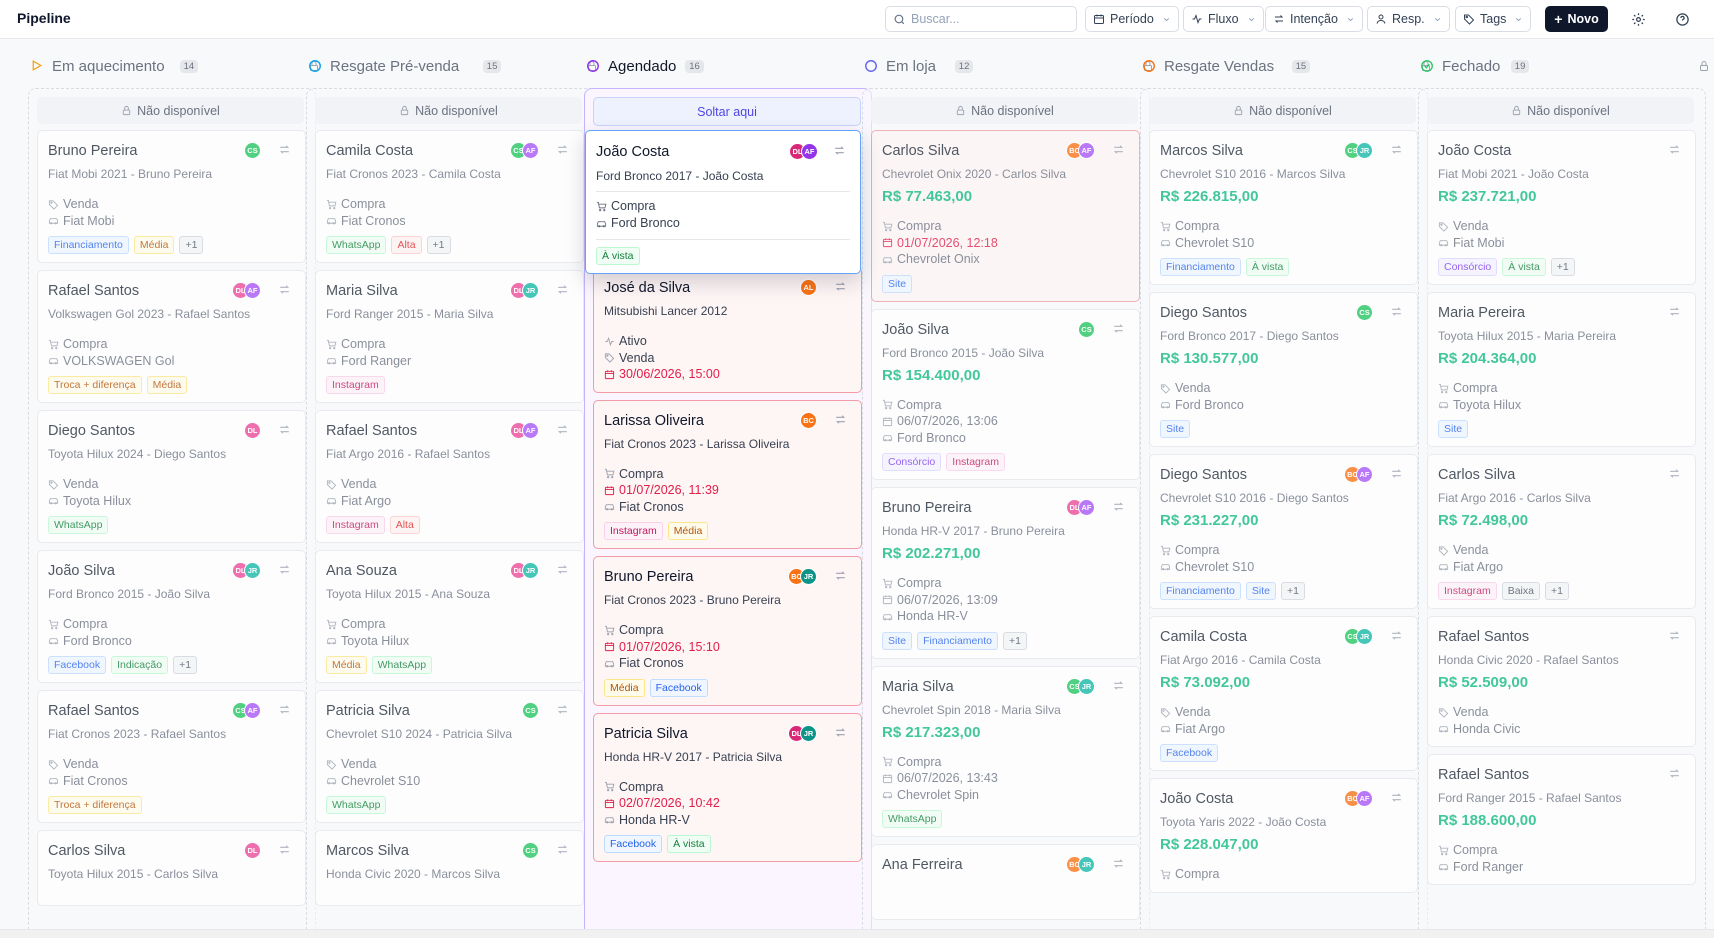  I want to click on tag-badge: Troca + diferença, so click(95, 385).